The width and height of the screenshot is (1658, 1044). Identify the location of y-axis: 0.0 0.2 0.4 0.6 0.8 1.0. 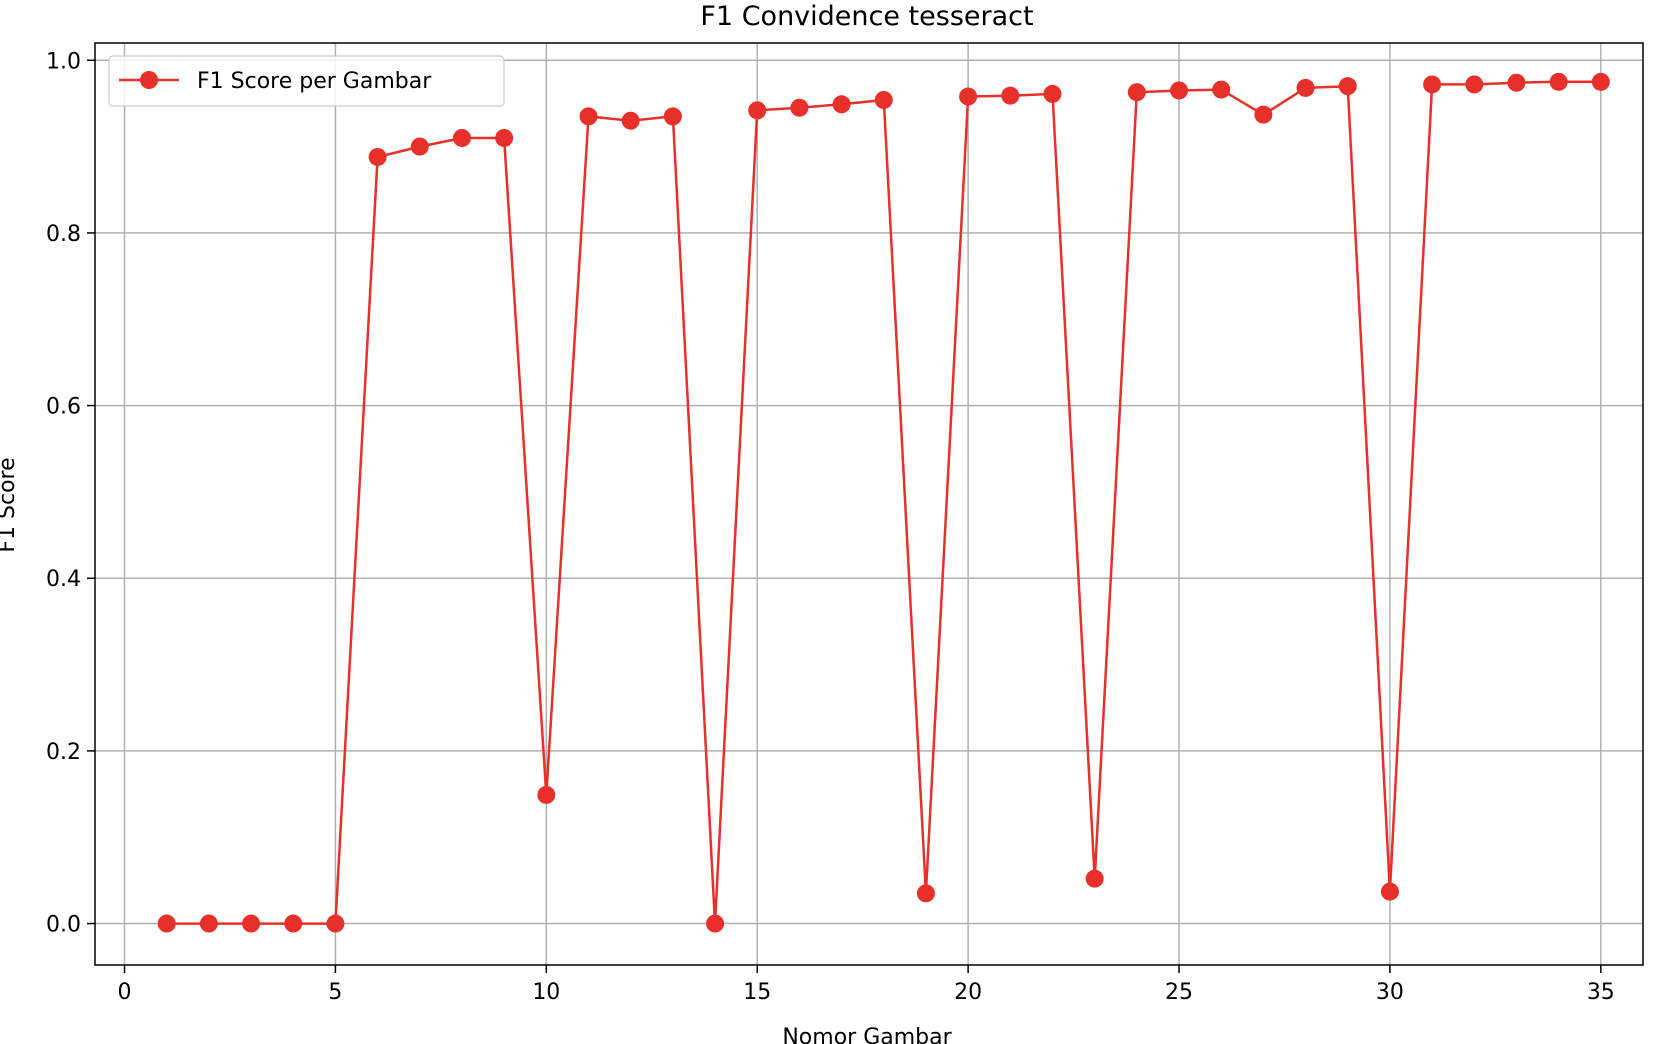
(70, 493).